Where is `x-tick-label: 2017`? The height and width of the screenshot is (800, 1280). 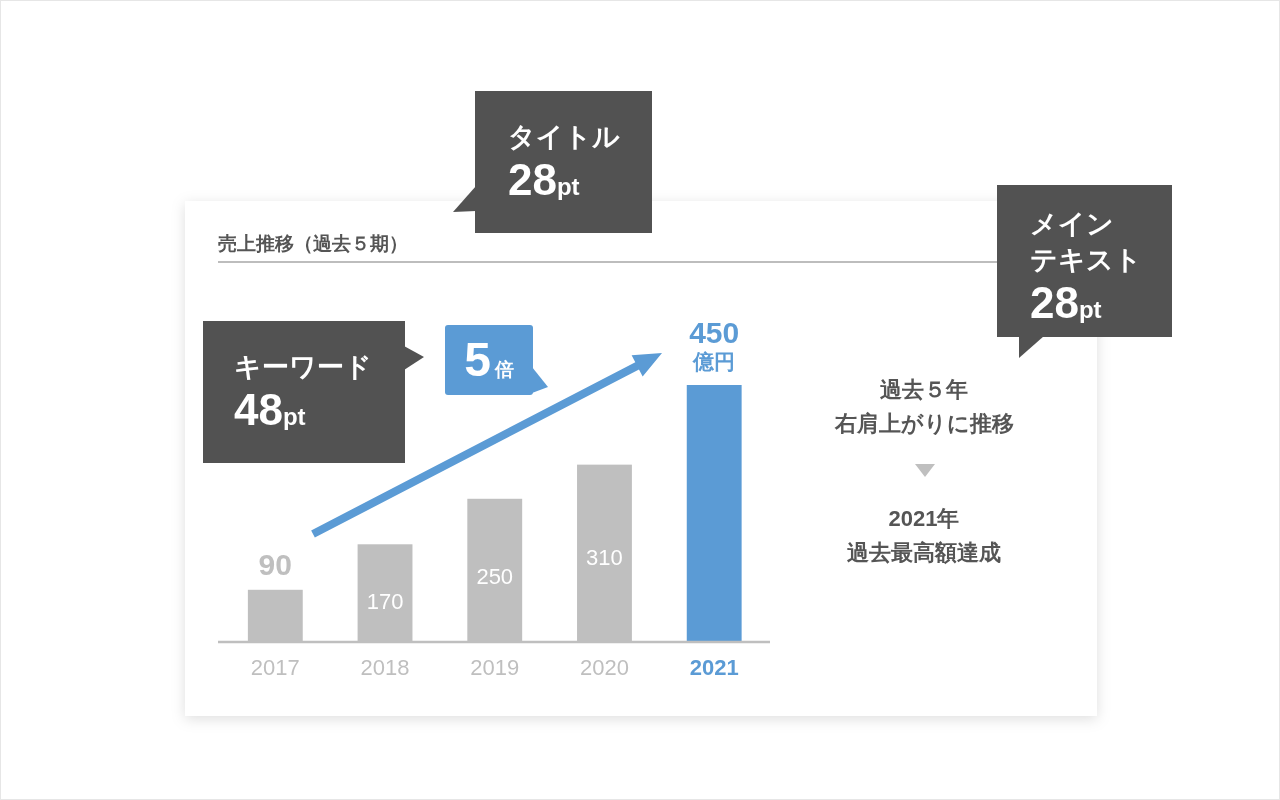 x-tick-label: 2017 is located at coordinates (275, 667).